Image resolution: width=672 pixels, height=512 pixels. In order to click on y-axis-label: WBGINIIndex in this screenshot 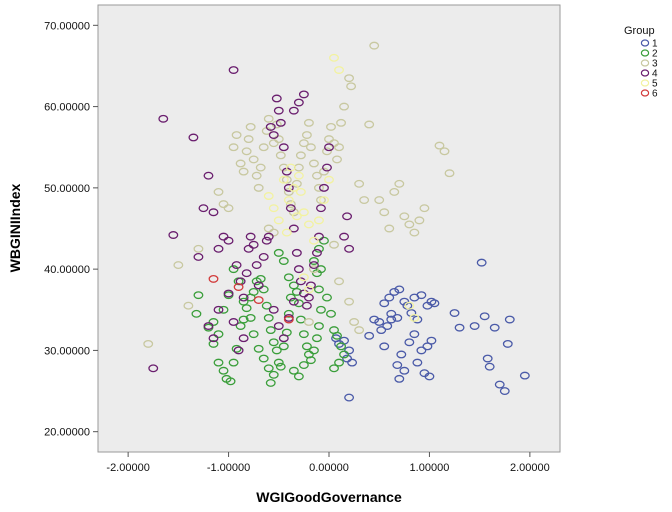, I will do `click(15, 227)`.